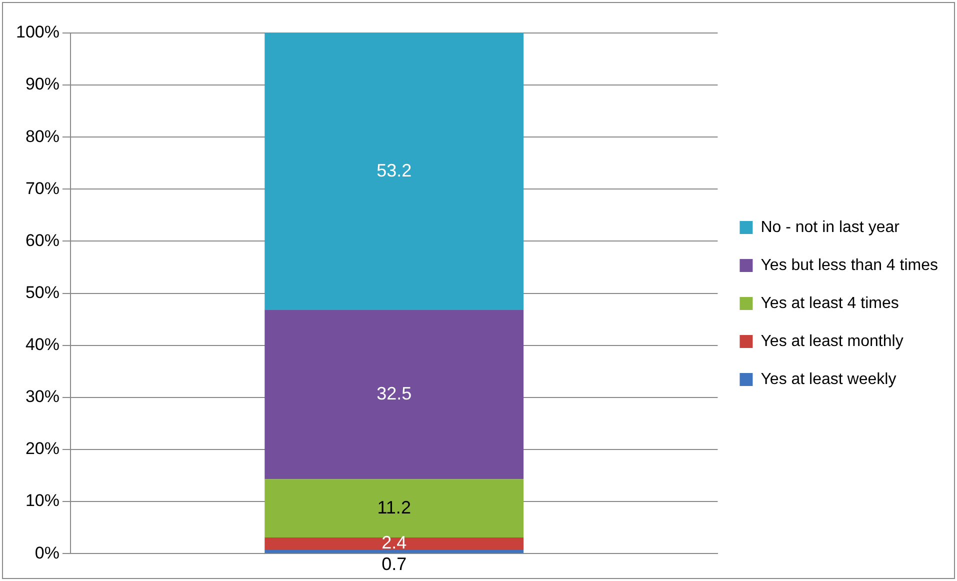 This screenshot has width=957, height=581. Describe the element at coordinates (42, 84) in the screenshot. I see `y-tick-label: 90%` at that location.